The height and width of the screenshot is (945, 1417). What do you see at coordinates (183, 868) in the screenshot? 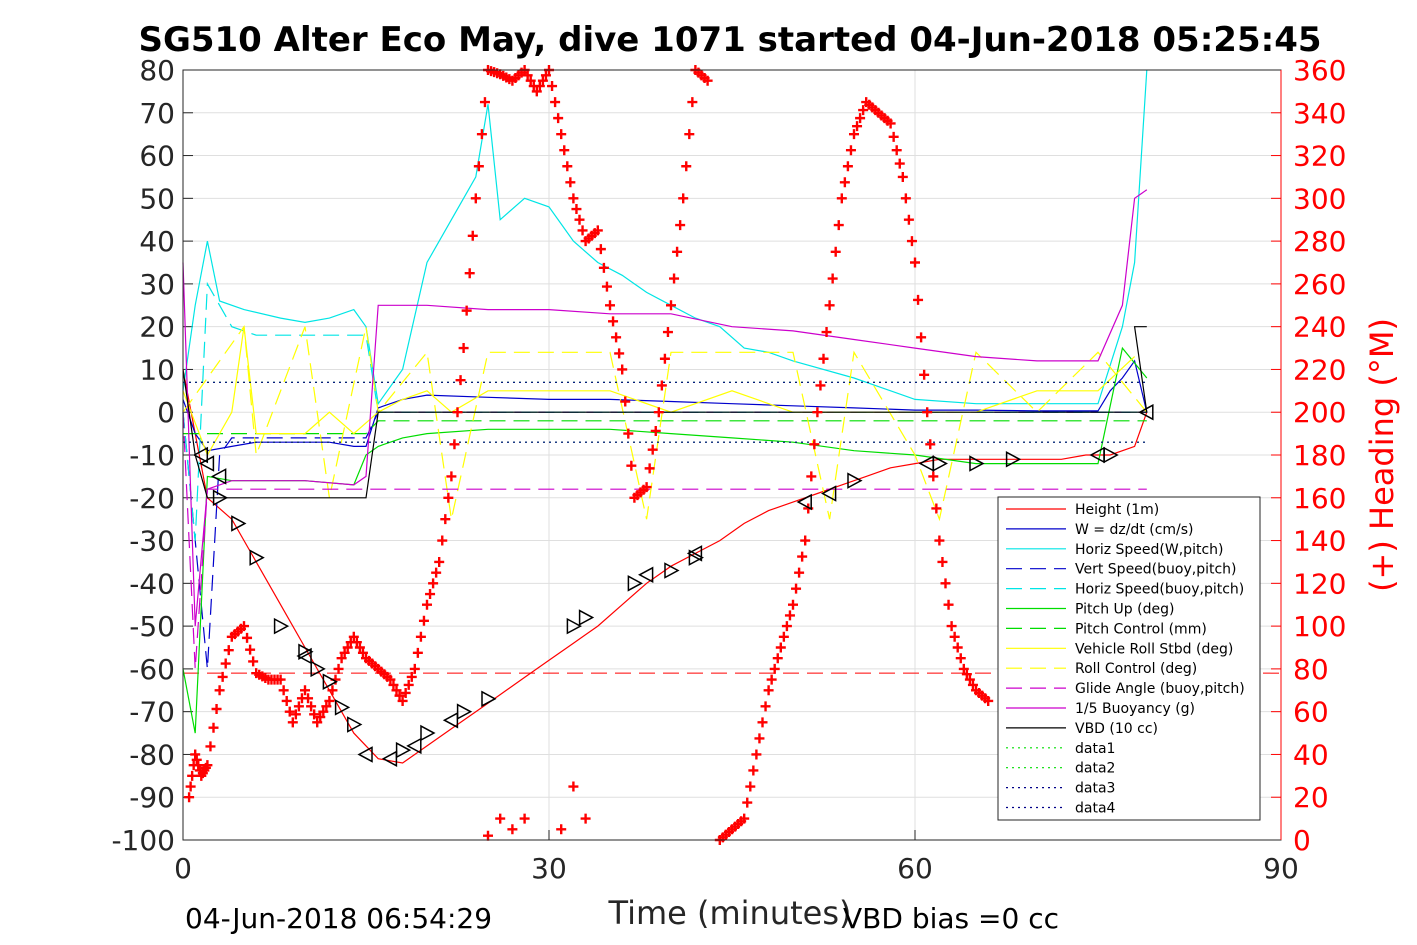
I see `x-tick-label: 0` at bounding box center [183, 868].